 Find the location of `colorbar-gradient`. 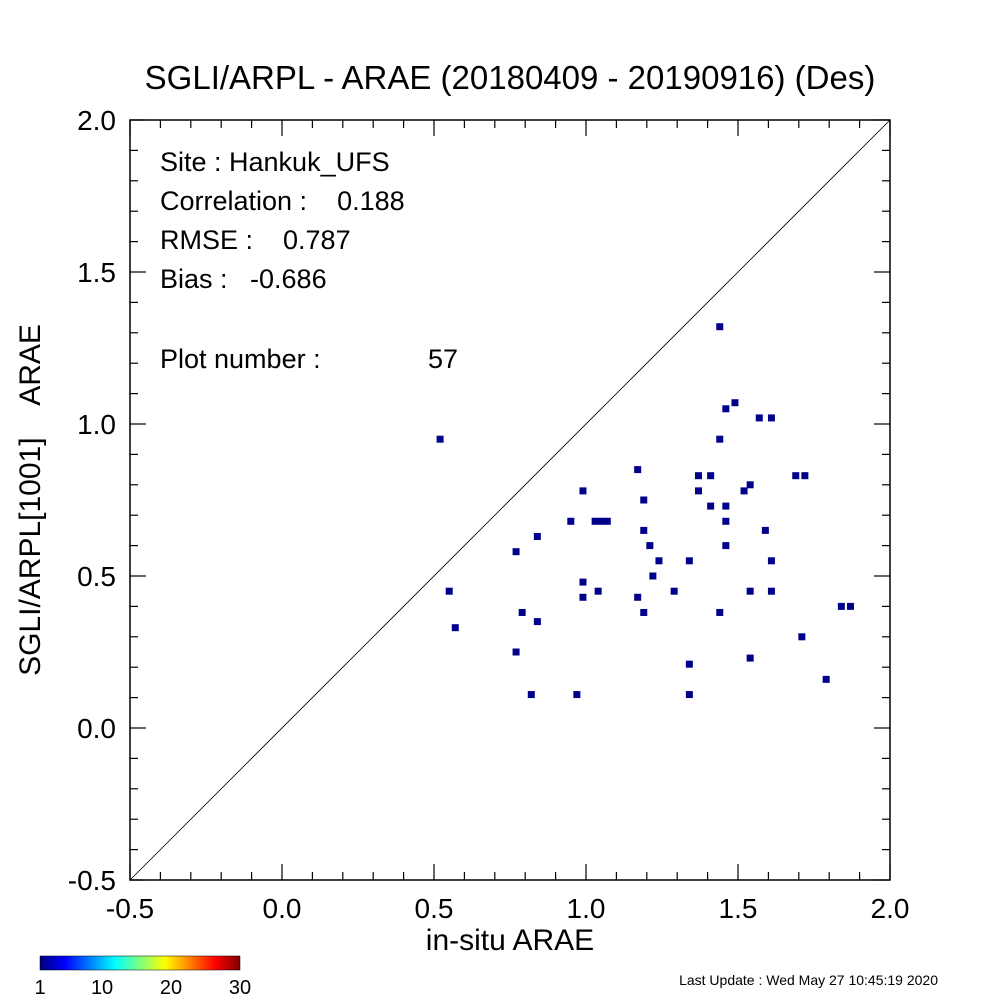

colorbar-gradient is located at coordinates (140, 963).